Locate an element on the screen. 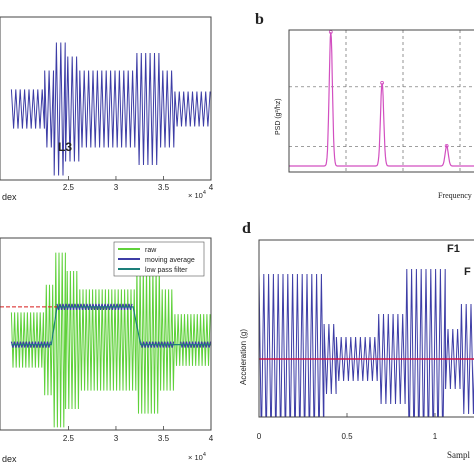  panel-a-signal is located at coordinates (110, 109).